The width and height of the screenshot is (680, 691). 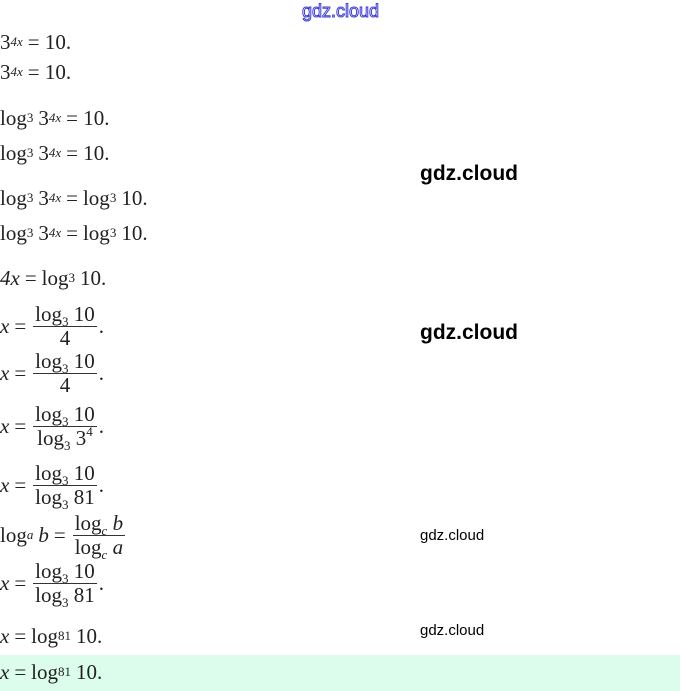 What do you see at coordinates (63, 536) in the screenshot?
I see `change-of-base-formula: log a b = logc b logc a` at bounding box center [63, 536].